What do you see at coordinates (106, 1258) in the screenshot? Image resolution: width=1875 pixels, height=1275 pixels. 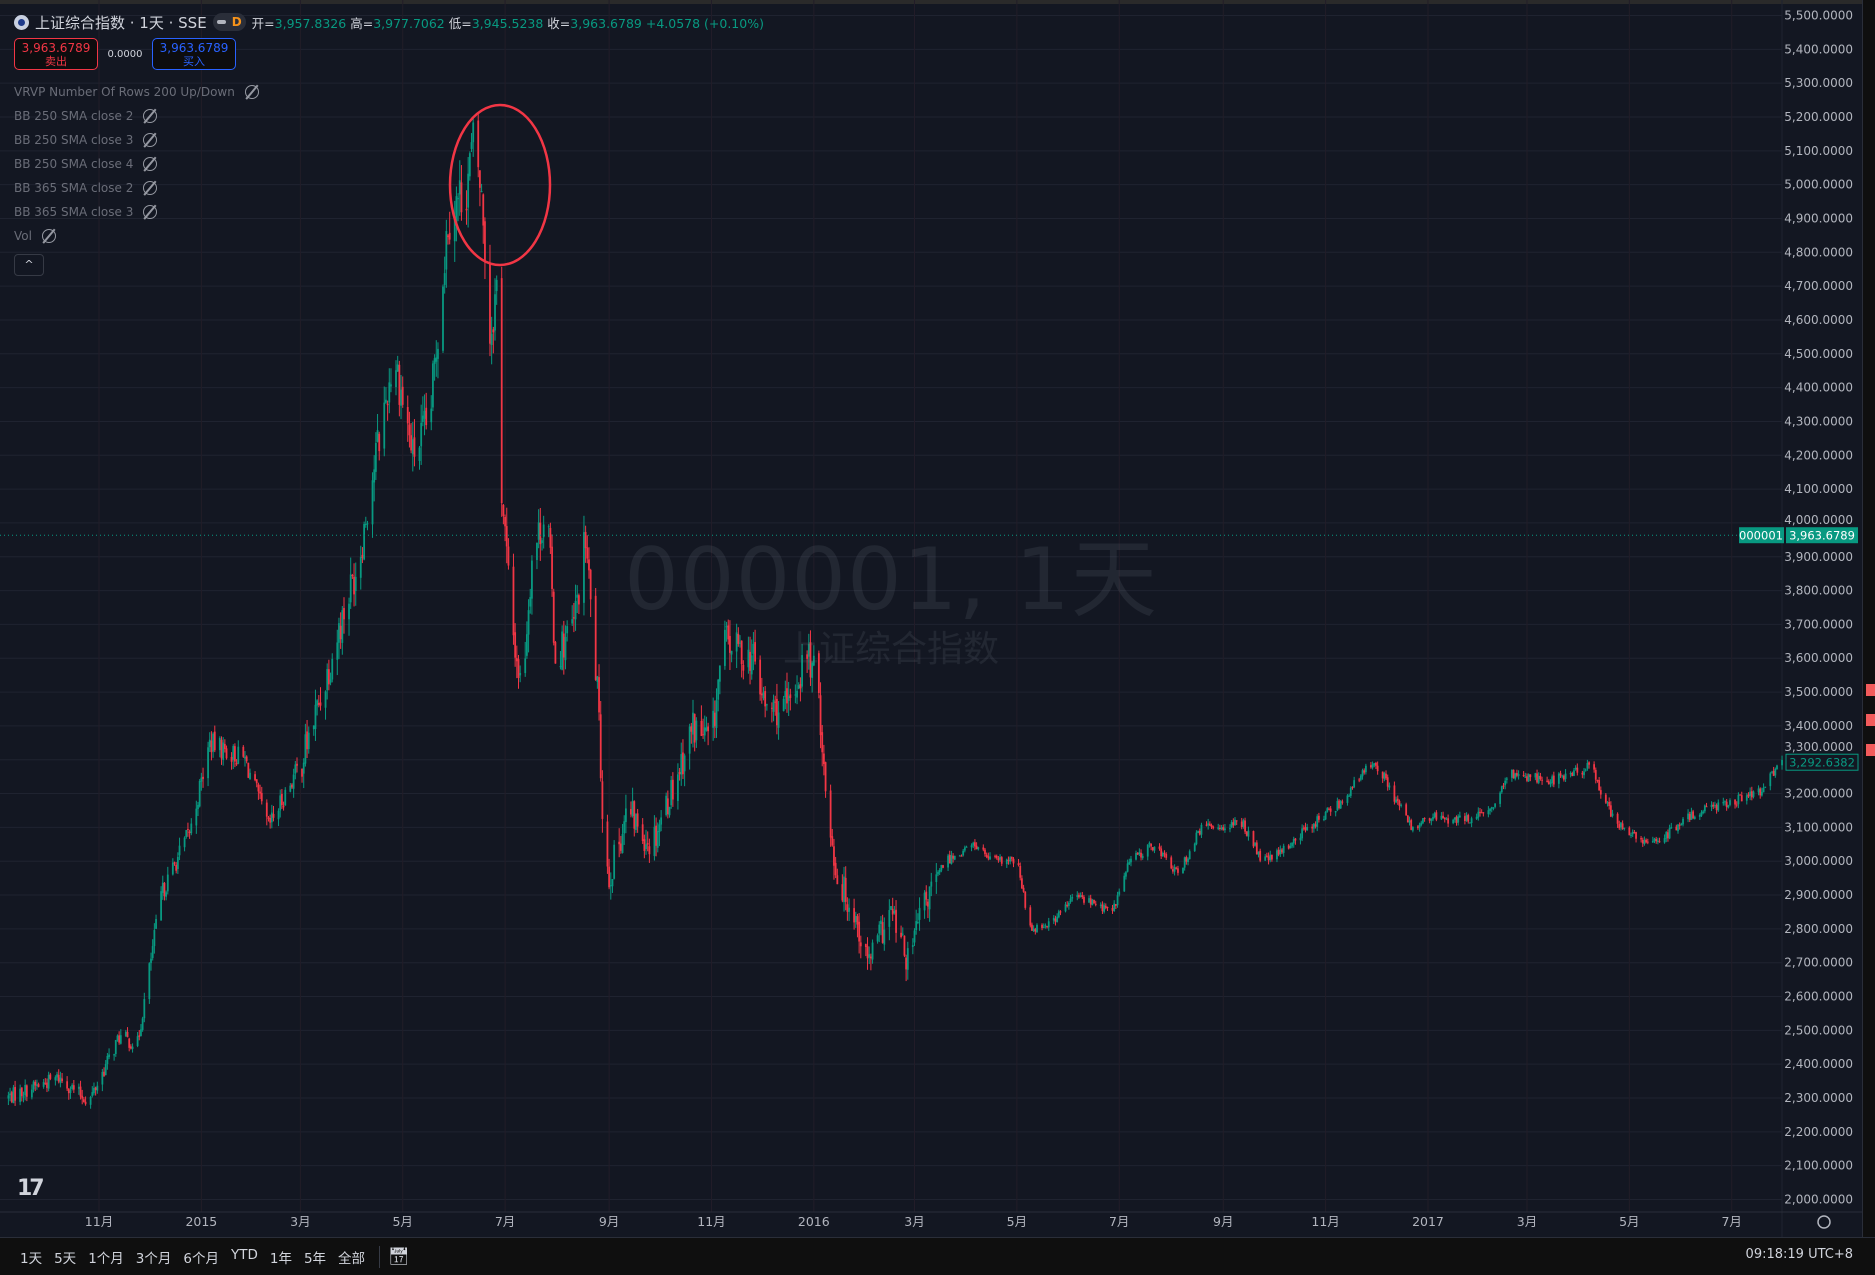 I see `range-button: 1个月` at bounding box center [106, 1258].